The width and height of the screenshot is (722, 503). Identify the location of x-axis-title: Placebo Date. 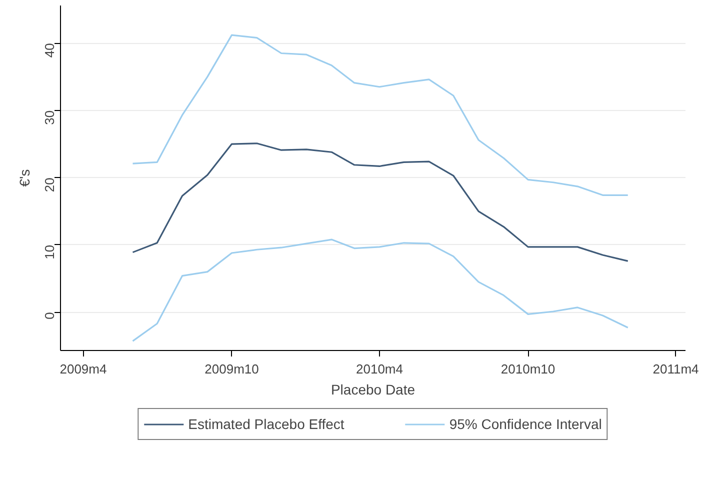
(373, 390).